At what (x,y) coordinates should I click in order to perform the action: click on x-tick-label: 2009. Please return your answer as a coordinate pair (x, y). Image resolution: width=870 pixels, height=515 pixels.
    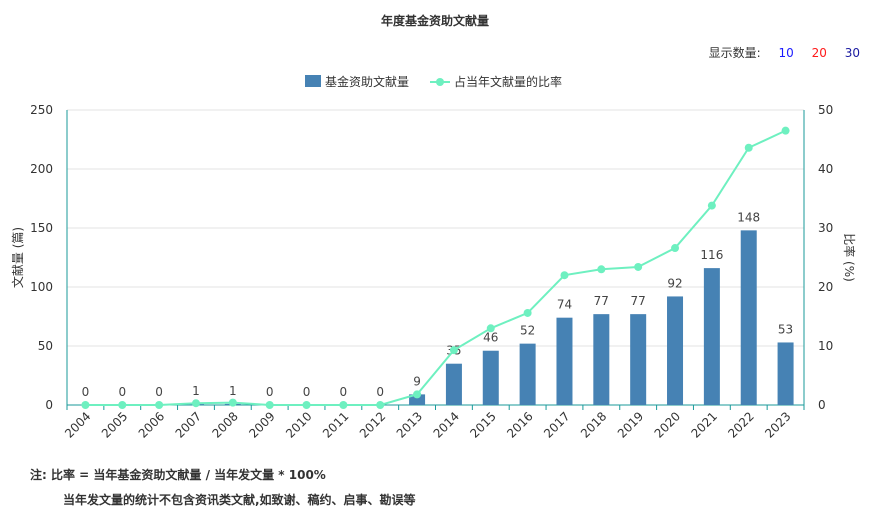
    Looking at the image, I should click on (261, 424).